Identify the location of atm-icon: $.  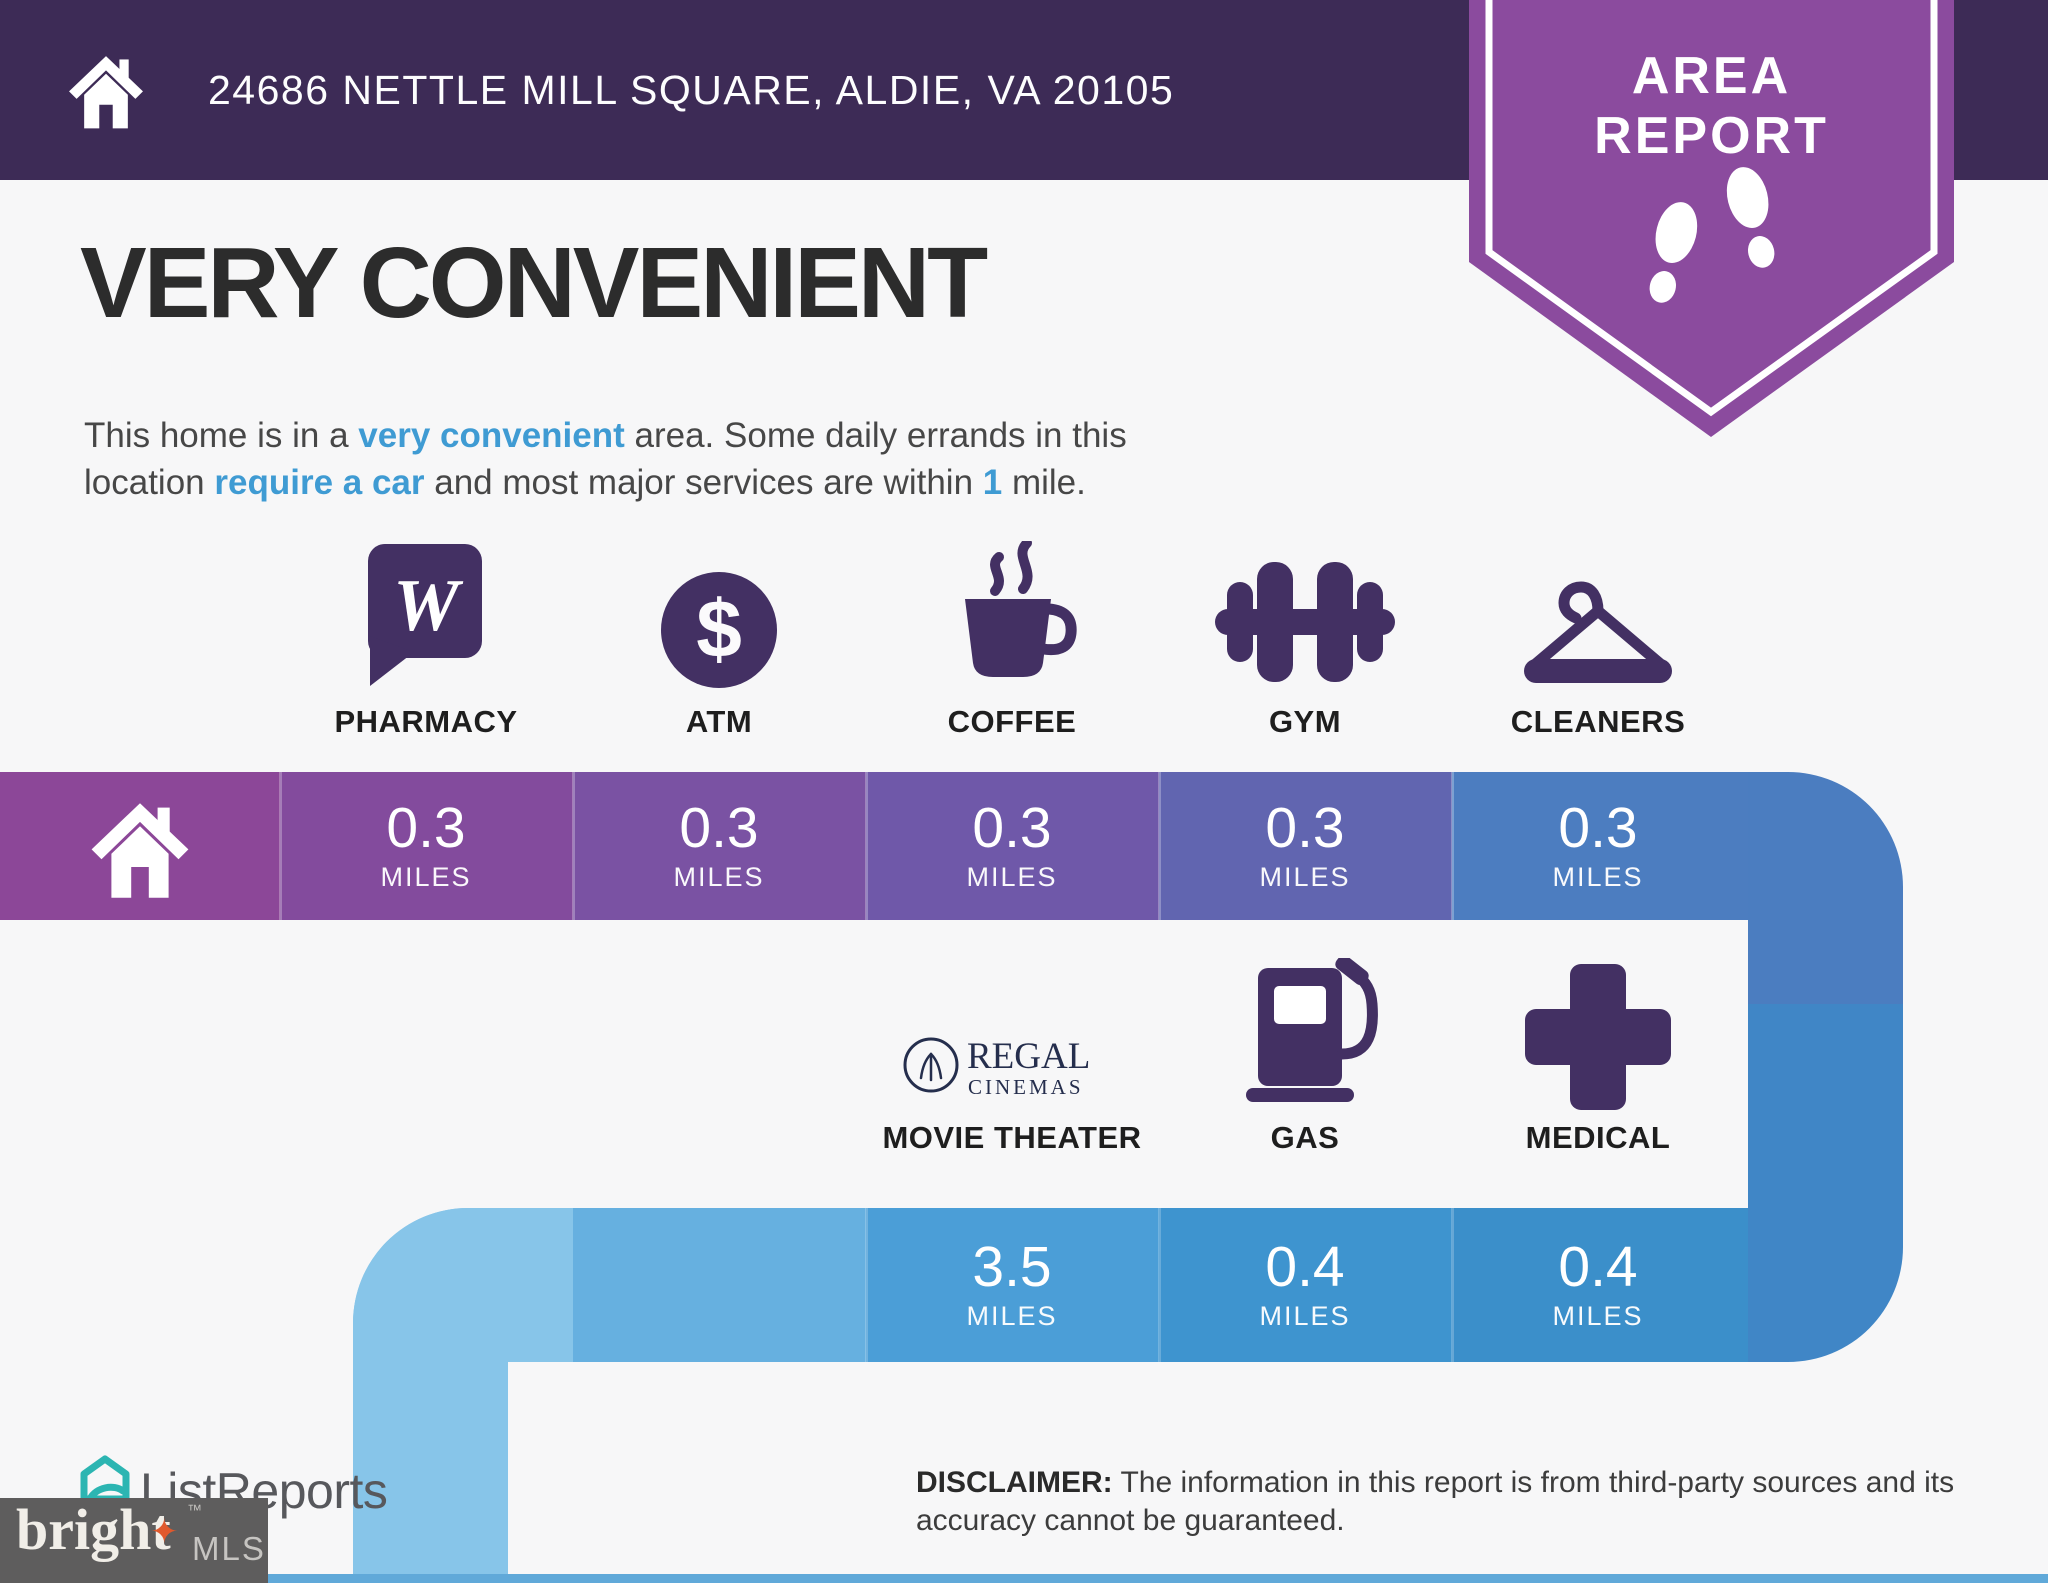
(719, 630).